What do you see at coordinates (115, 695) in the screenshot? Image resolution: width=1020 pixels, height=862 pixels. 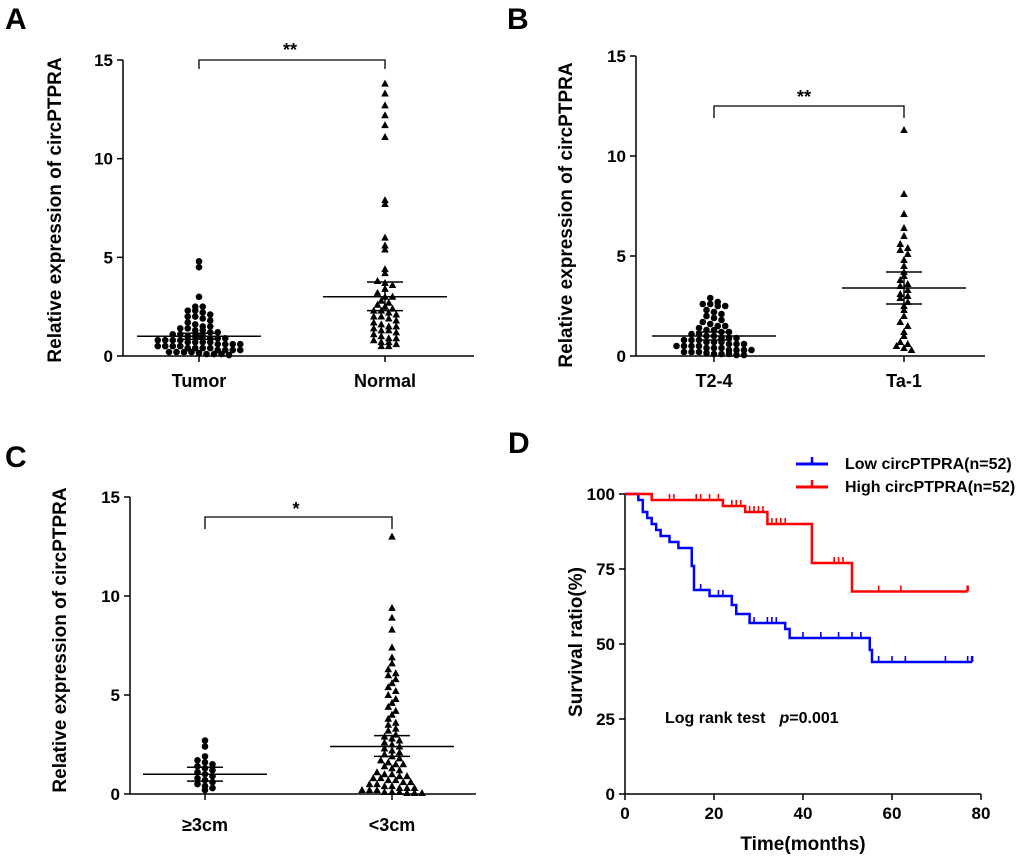 I see `panel-c-y-tick-label: 5` at bounding box center [115, 695].